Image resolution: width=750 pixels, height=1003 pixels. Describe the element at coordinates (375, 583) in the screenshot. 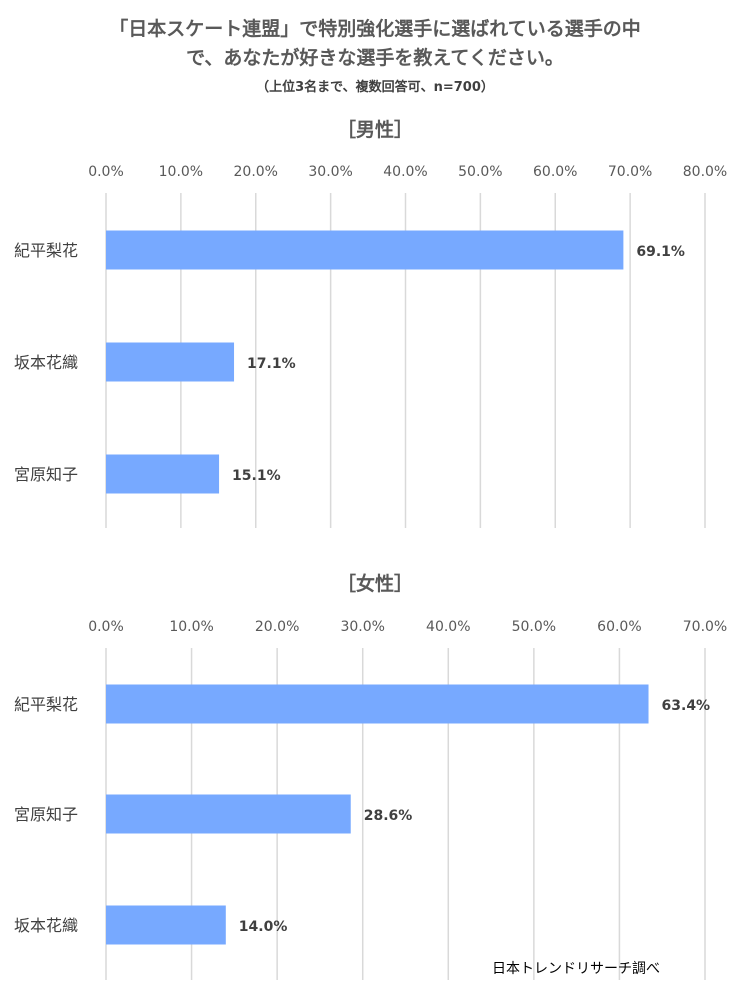

I see `panel-title-1: ［女性］` at that location.